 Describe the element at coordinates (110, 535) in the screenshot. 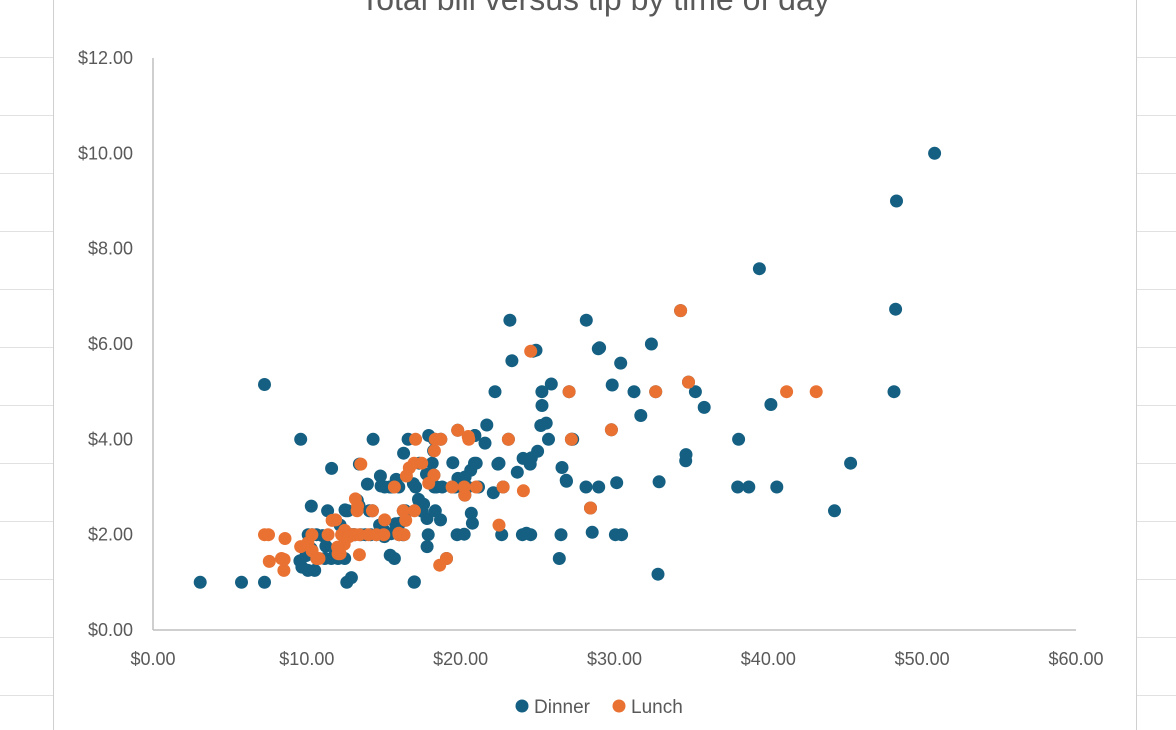

I see `y-tick-label: $2.00` at that location.